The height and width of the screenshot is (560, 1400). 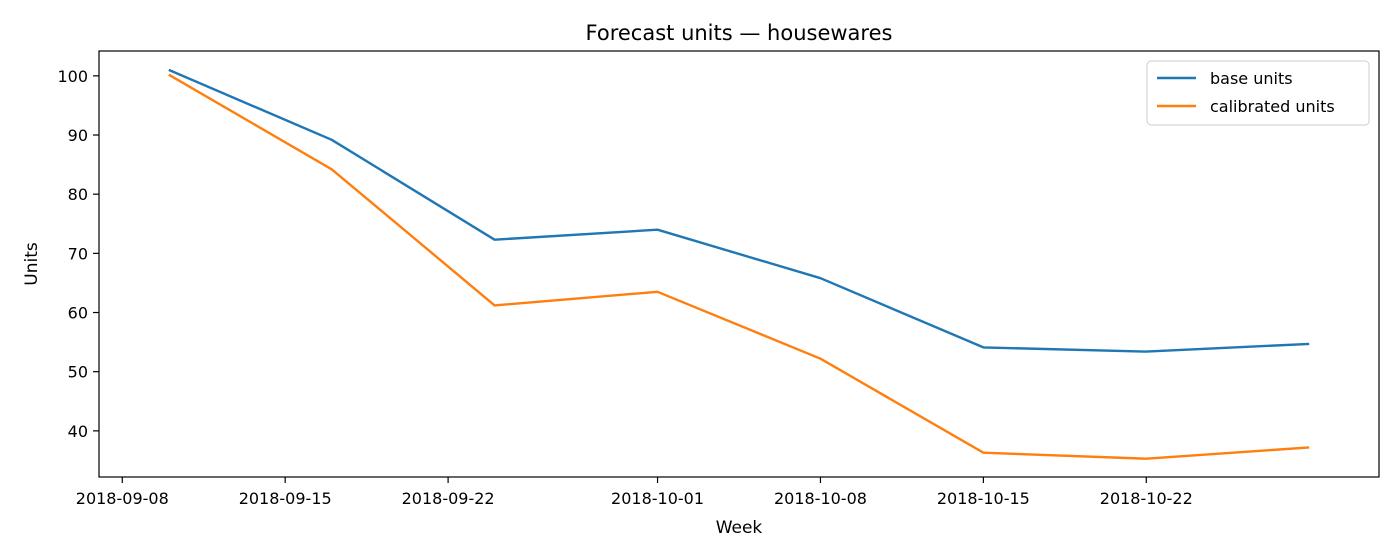 What do you see at coordinates (1146, 498) in the screenshot?
I see `x-tick-label: 2018-10-22` at bounding box center [1146, 498].